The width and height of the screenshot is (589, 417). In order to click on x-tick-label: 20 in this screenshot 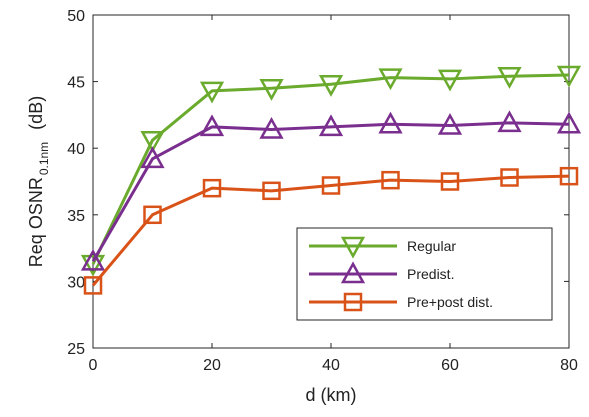, I will do `click(212, 365)`.